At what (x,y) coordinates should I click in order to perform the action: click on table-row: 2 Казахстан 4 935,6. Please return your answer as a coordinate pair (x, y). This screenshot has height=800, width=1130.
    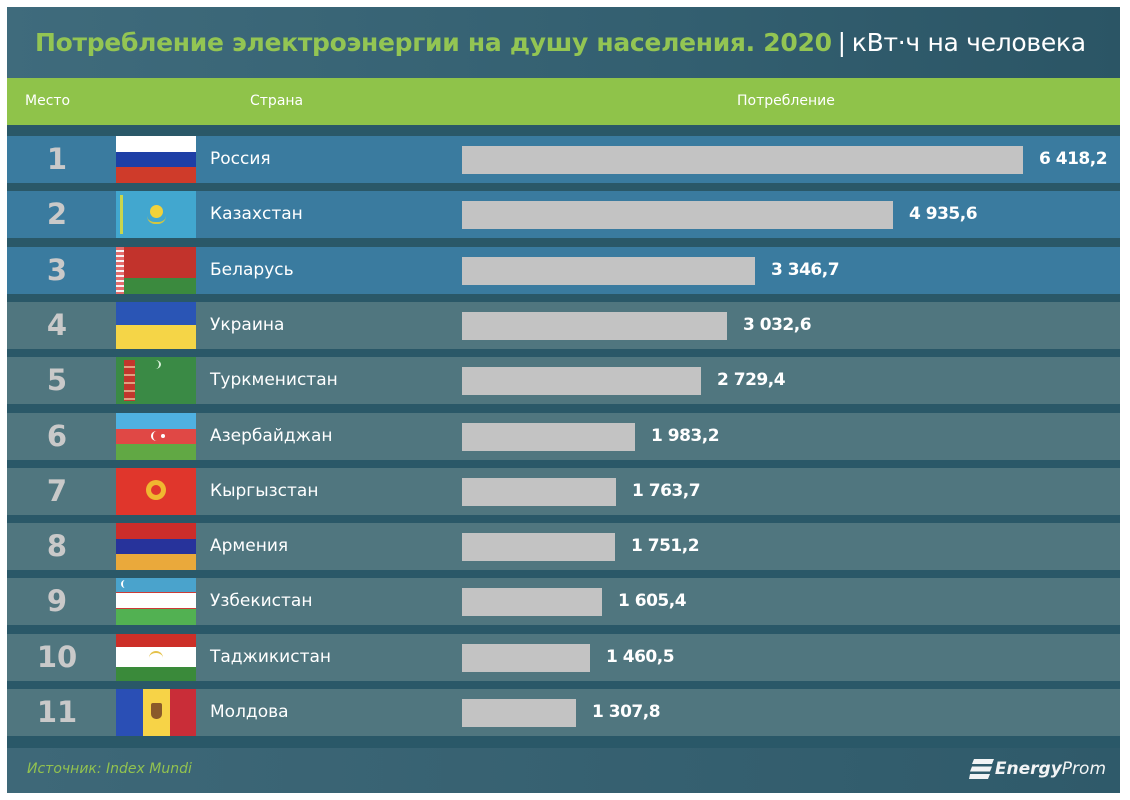
    Looking at the image, I should click on (563, 215).